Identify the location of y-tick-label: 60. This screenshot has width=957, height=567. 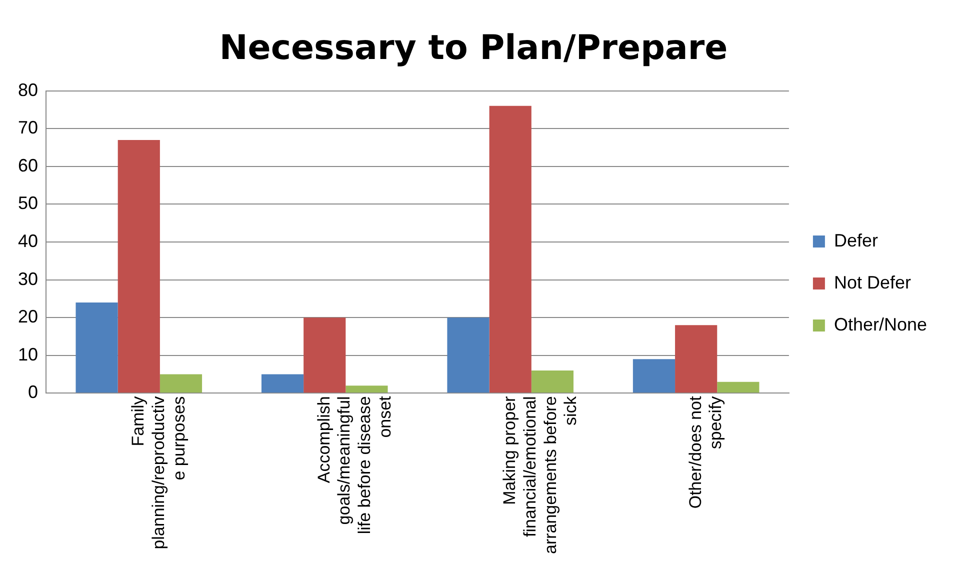
(28, 165).